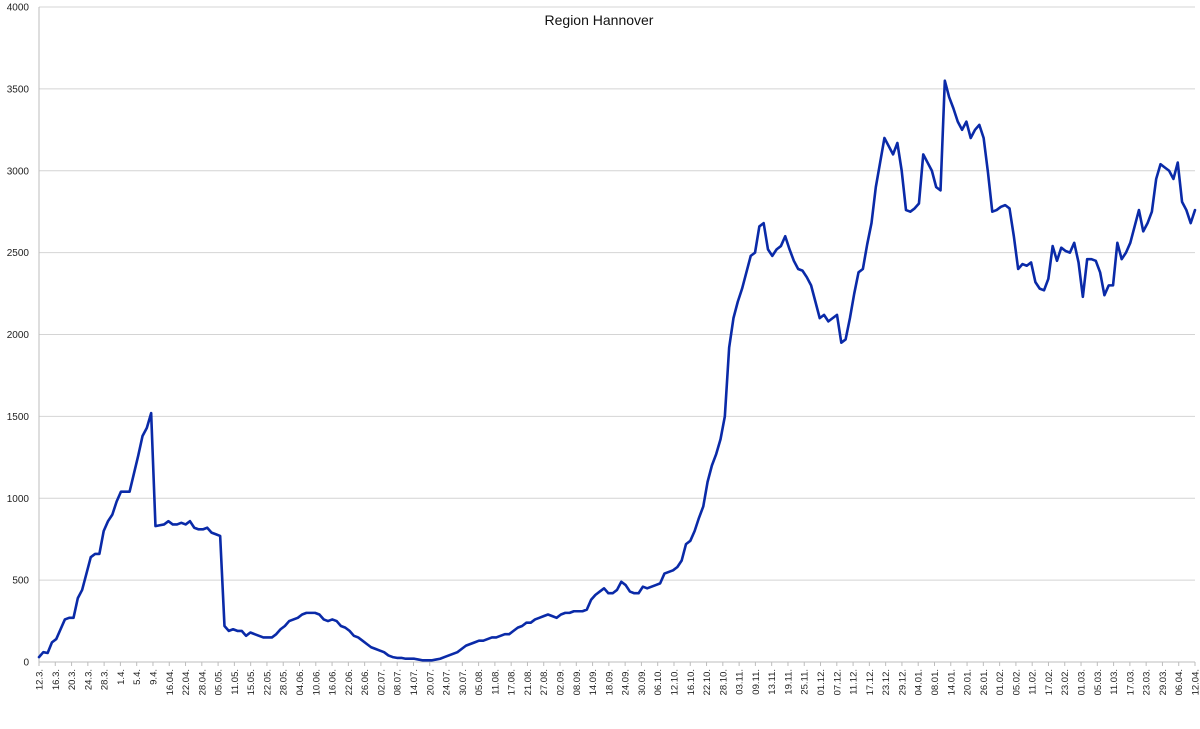 Image resolution: width=1200 pixels, height=729 pixels. What do you see at coordinates (642, 682) in the screenshot?
I see `x-tick-label: 30.09.` at bounding box center [642, 682].